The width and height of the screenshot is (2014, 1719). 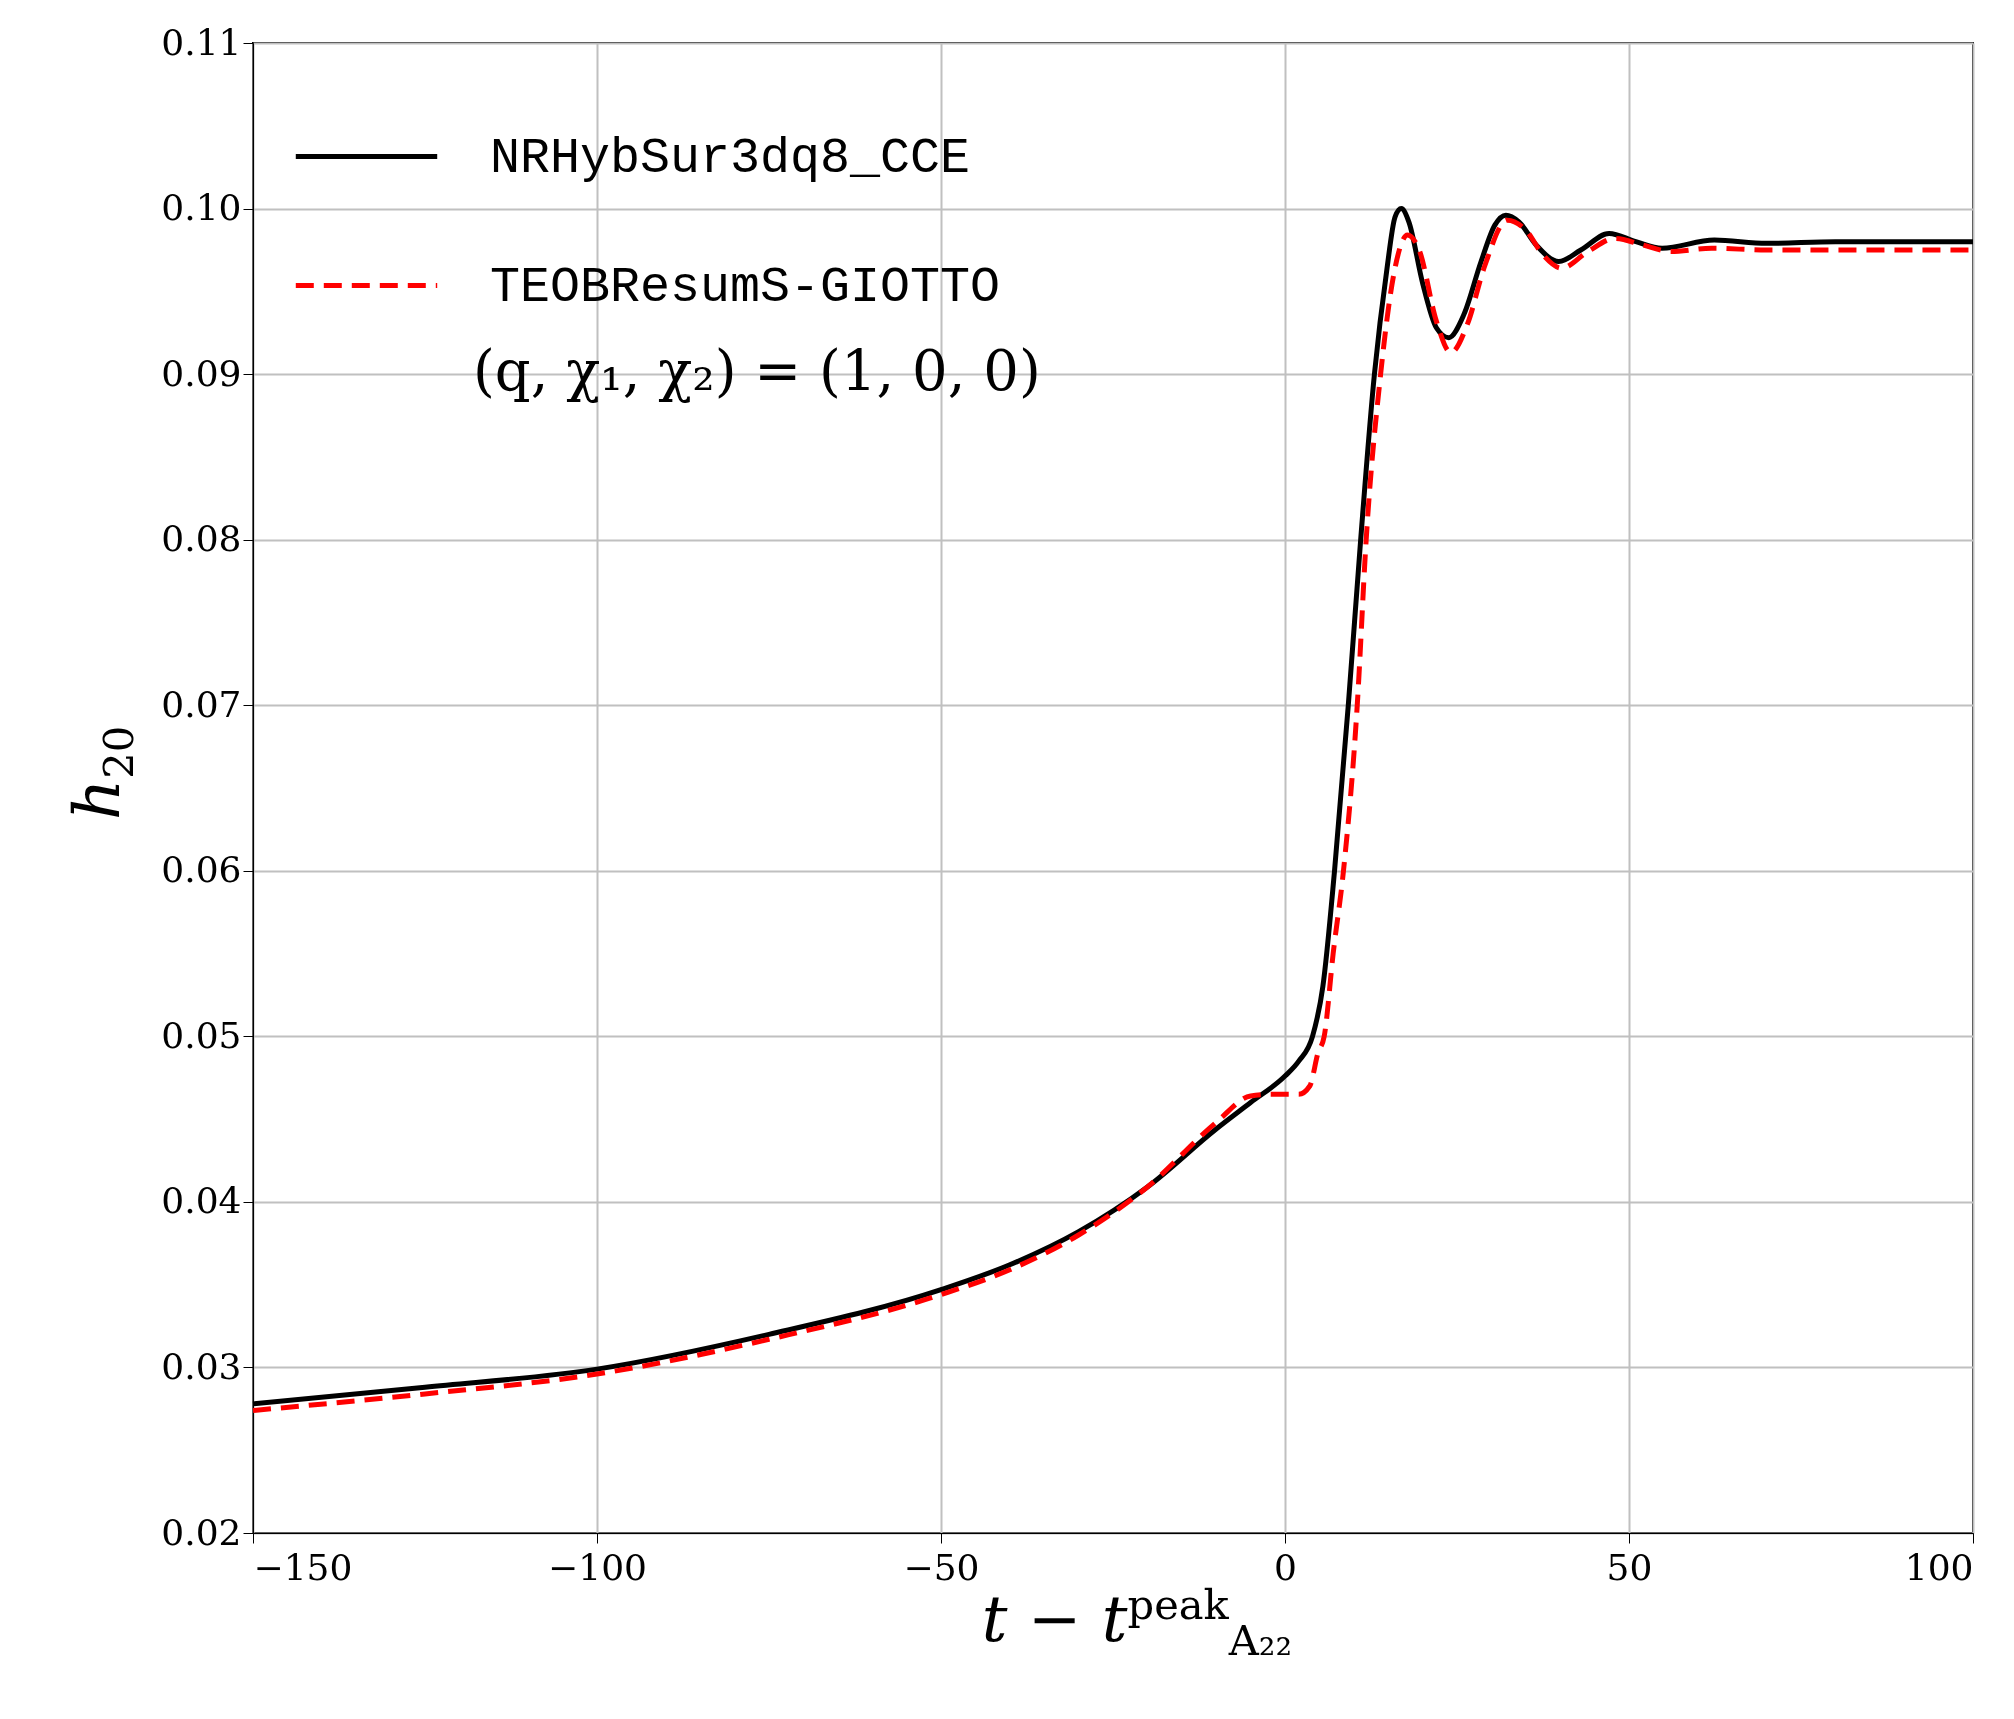 What do you see at coordinates (201, 1035) in the screenshot?
I see `y-tick-label: 0.05` at bounding box center [201, 1035].